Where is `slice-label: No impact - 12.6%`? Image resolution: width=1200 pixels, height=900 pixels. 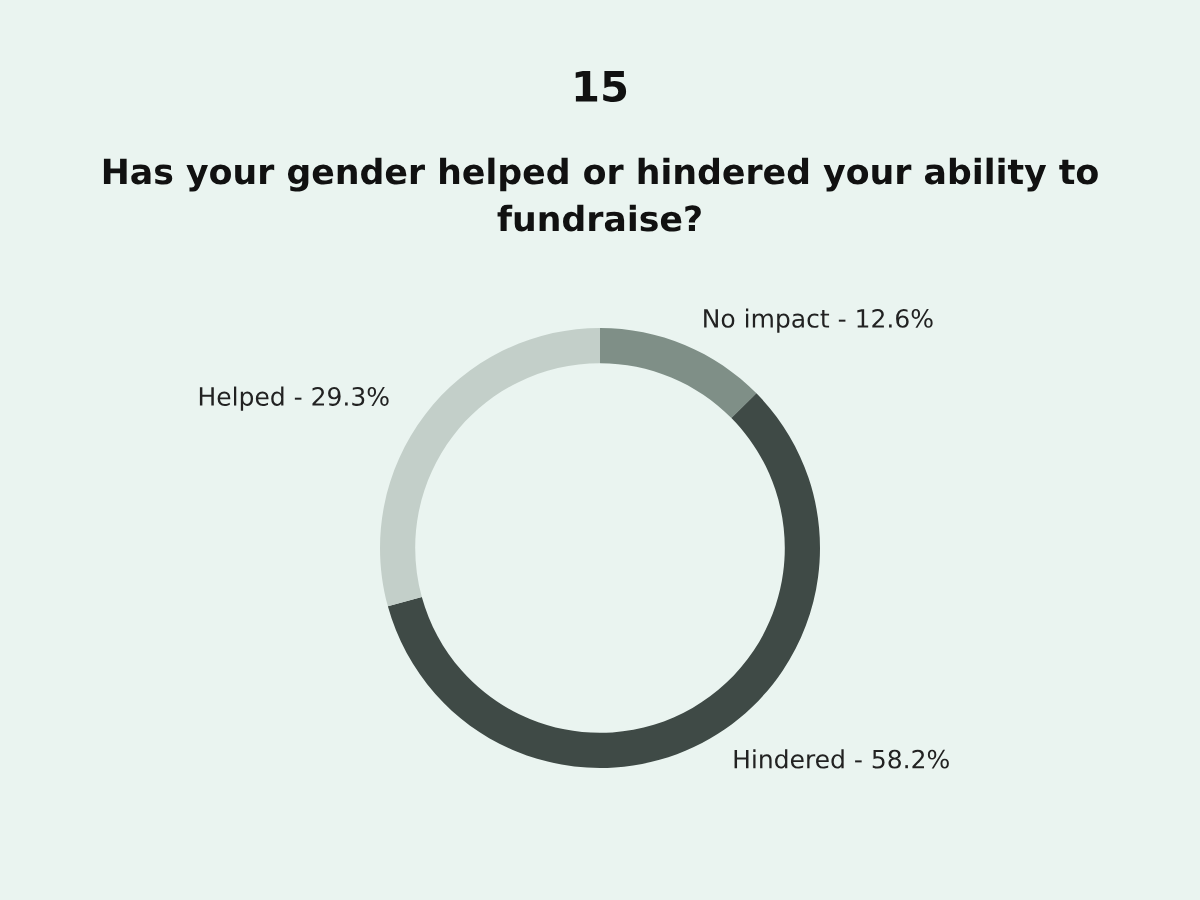
slice-label: No impact - 12.6% is located at coordinates (818, 320).